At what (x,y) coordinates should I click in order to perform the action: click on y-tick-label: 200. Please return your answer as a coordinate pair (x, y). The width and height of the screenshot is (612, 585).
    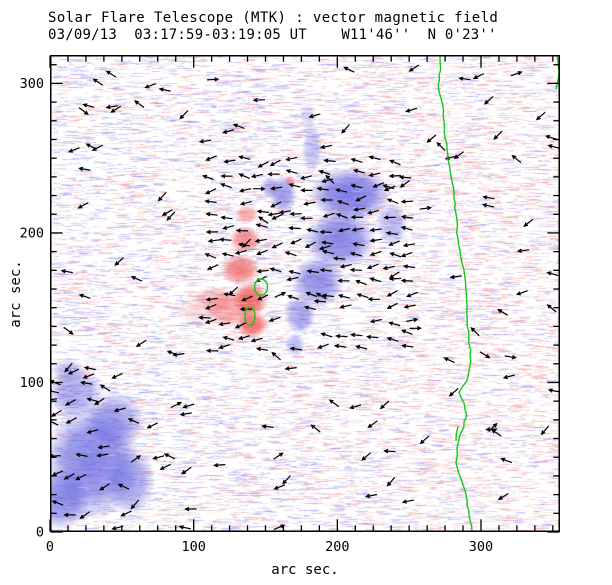
    Looking at the image, I should click on (32, 233).